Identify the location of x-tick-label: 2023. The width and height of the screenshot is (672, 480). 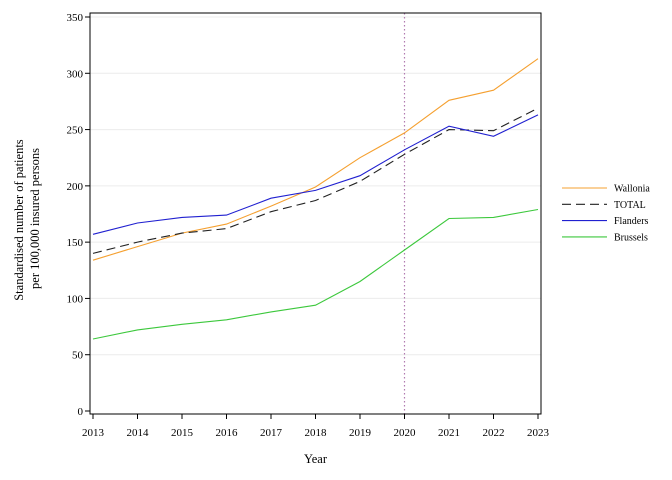
(538, 433).